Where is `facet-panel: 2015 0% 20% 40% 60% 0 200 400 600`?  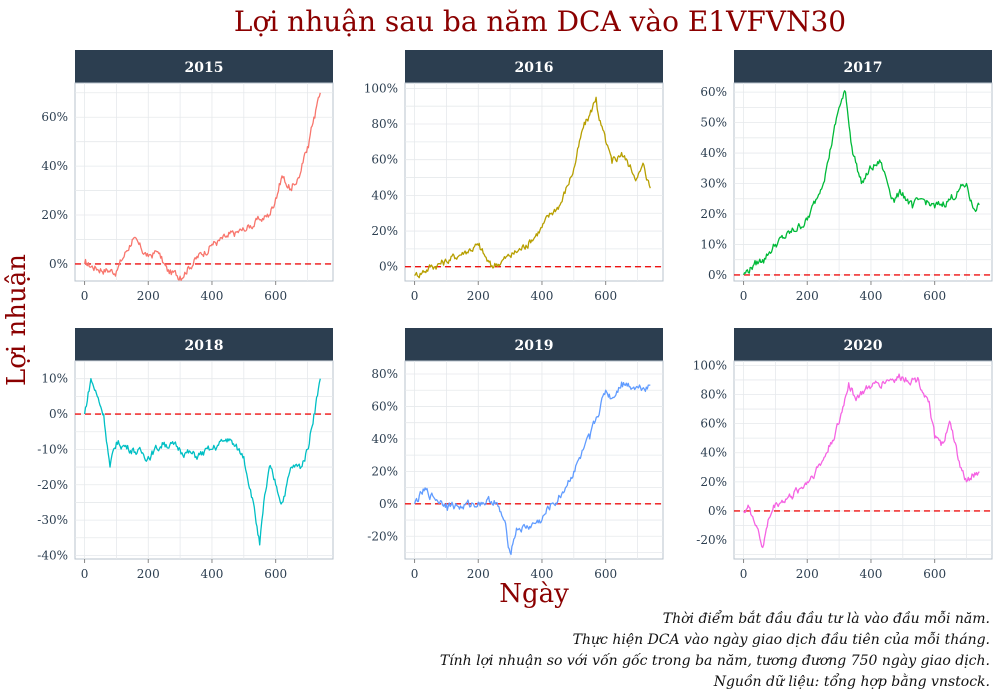 facet-panel: 2015 0% 20% 40% 60% 0 200 400 600 is located at coordinates (187, 176).